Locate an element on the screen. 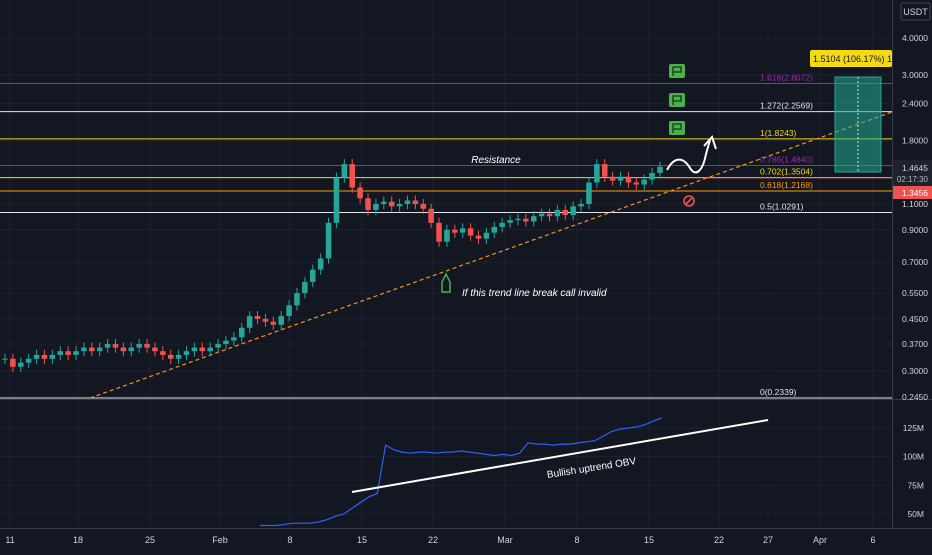 The height and width of the screenshot is (555, 932). time-tick-label: 8 is located at coordinates (289, 540).